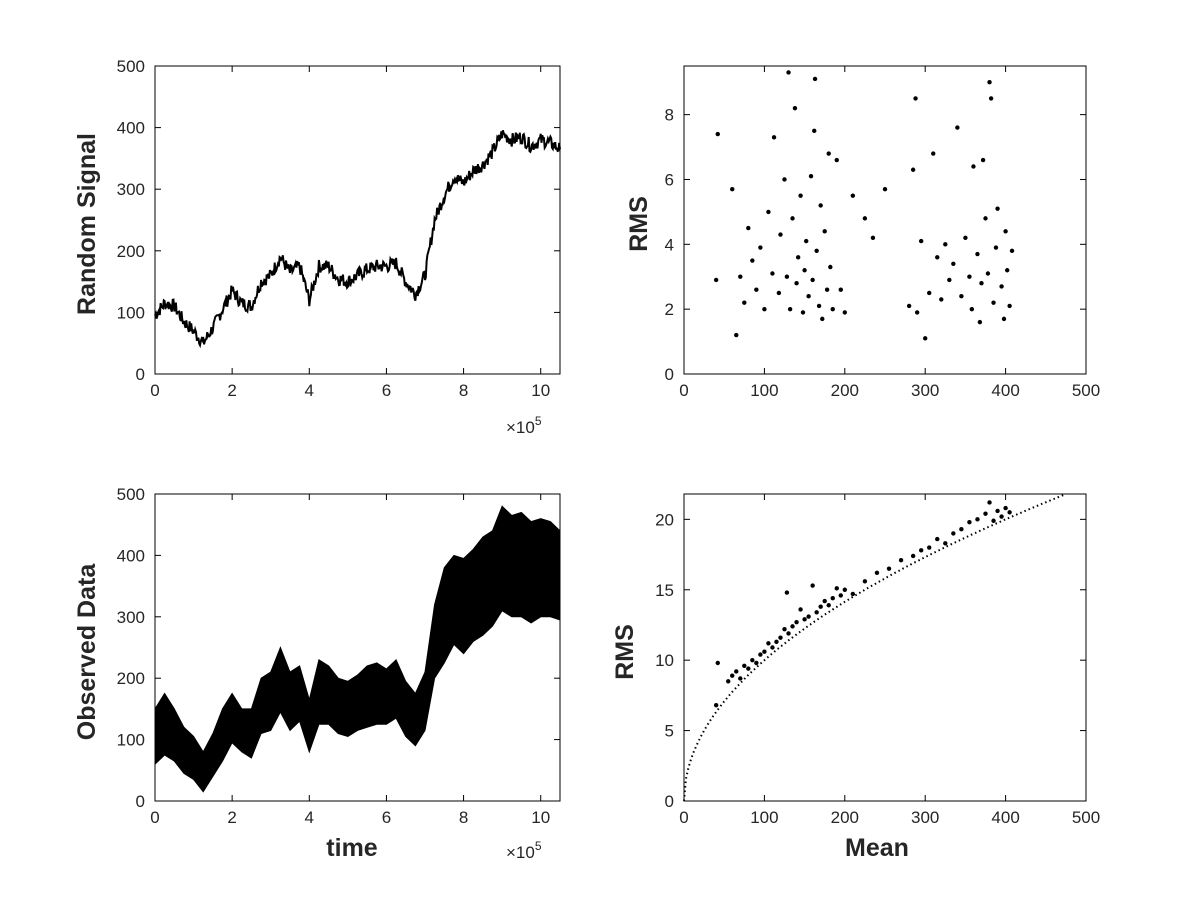 The image size is (1200, 900). I want to click on fit-curve, so click(875, 647).